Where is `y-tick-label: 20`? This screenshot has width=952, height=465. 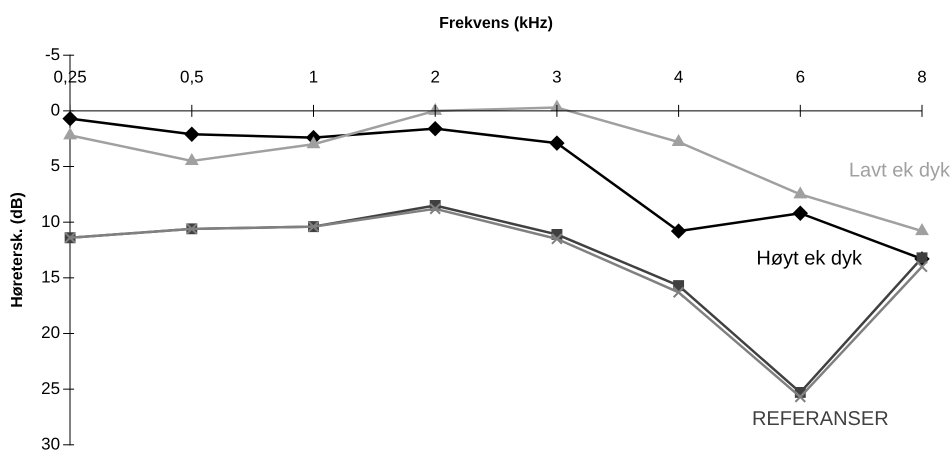
y-tick-label: 20 is located at coordinates (50, 332).